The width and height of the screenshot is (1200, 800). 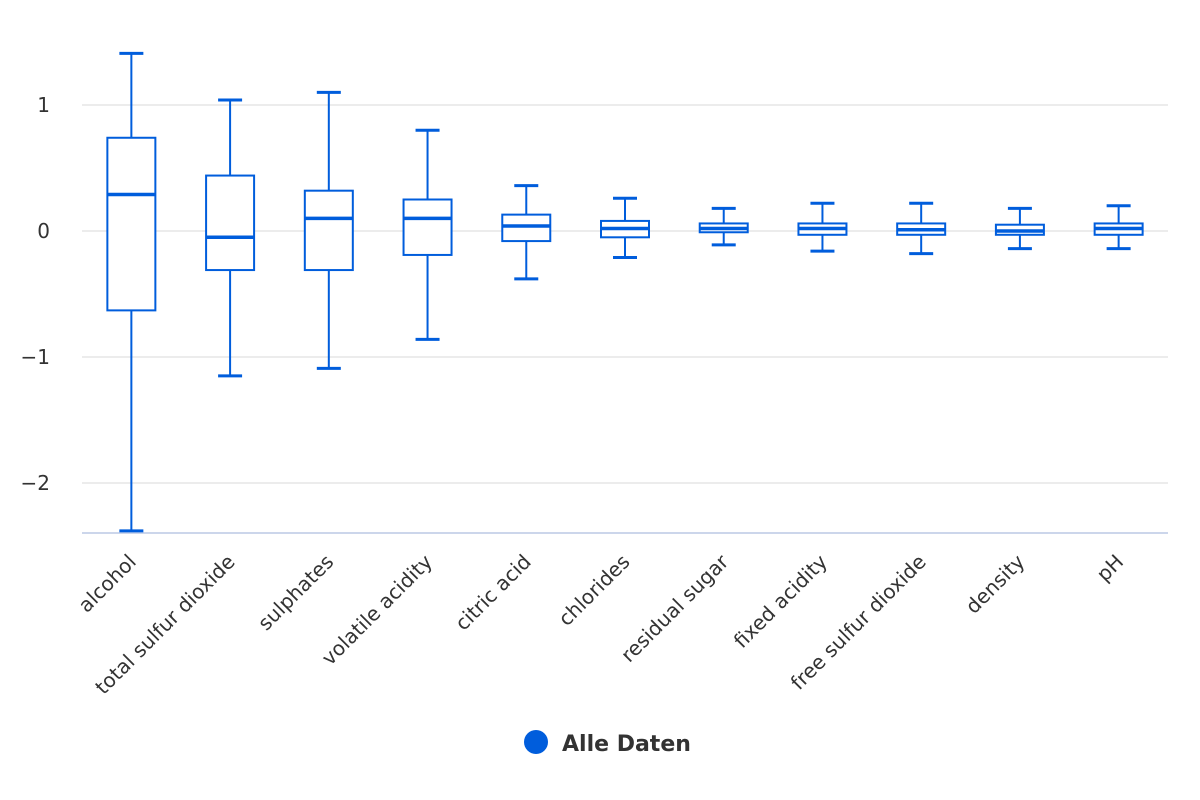 What do you see at coordinates (593, 590) in the screenshot?
I see `x-category-label-5: chlorides` at bounding box center [593, 590].